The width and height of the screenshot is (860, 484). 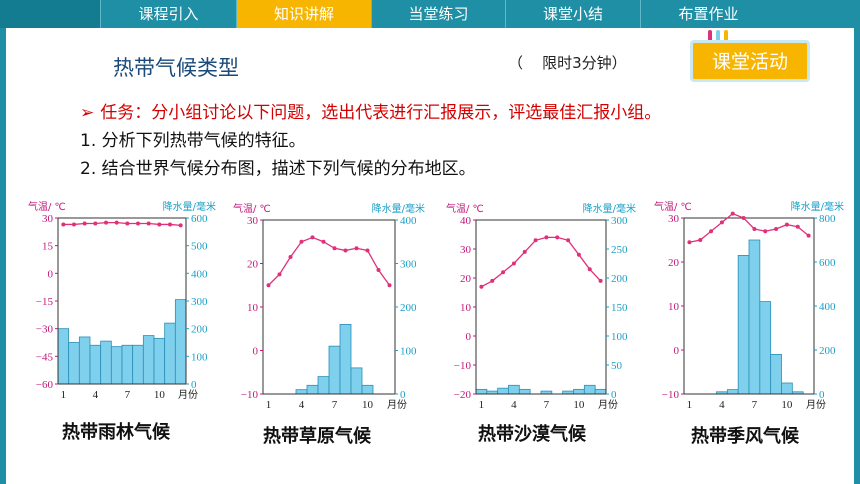 I want to click on top-nav-bar: 课程引入 知识讲解 当堂练习 课堂小结 布置作业, so click(x=430, y=14).